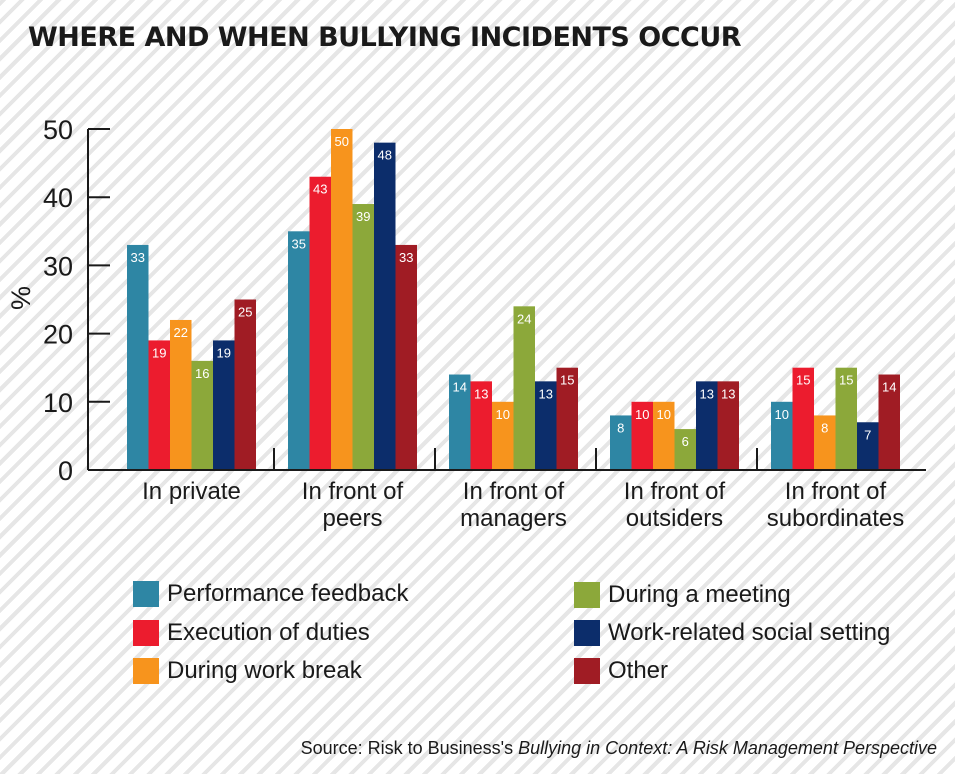 The height and width of the screenshot is (774, 955). What do you see at coordinates (58, 266) in the screenshot?
I see `y-tick-label: 30` at bounding box center [58, 266].